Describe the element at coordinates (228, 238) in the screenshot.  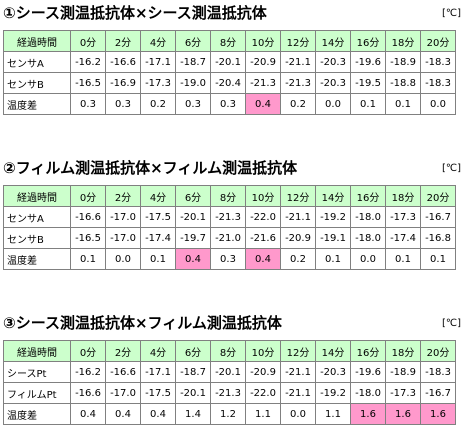
I see `value-cell: -21.0` at that location.